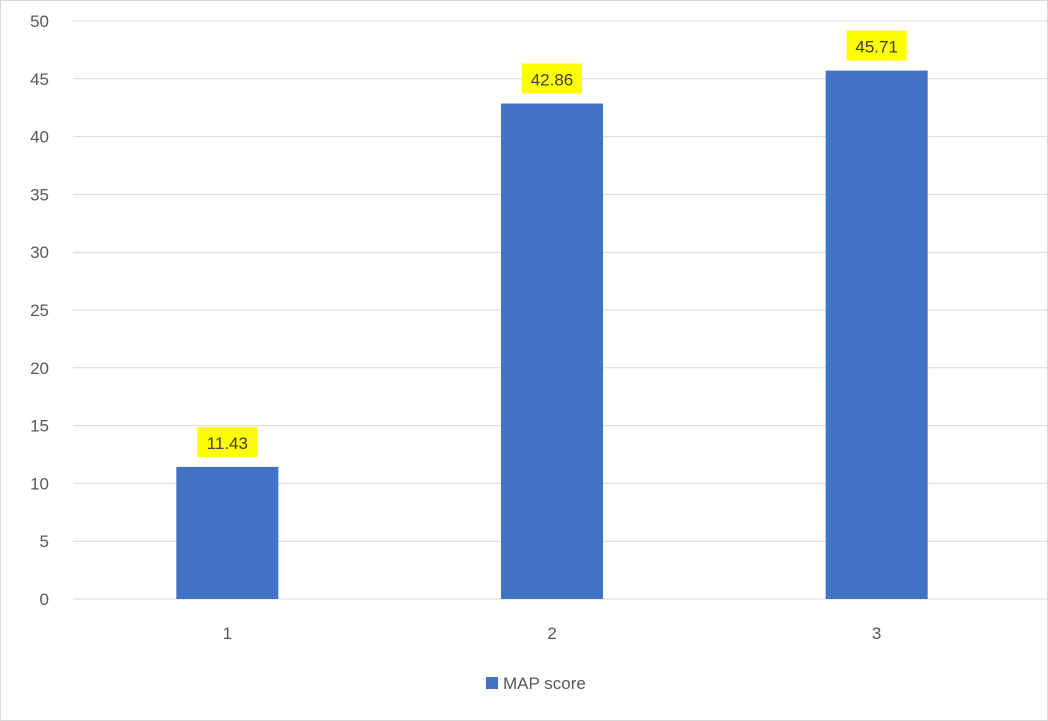 This screenshot has width=1048, height=721. What do you see at coordinates (876, 633) in the screenshot?
I see `x-tick-label: 3` at bounding box center [876, 633].